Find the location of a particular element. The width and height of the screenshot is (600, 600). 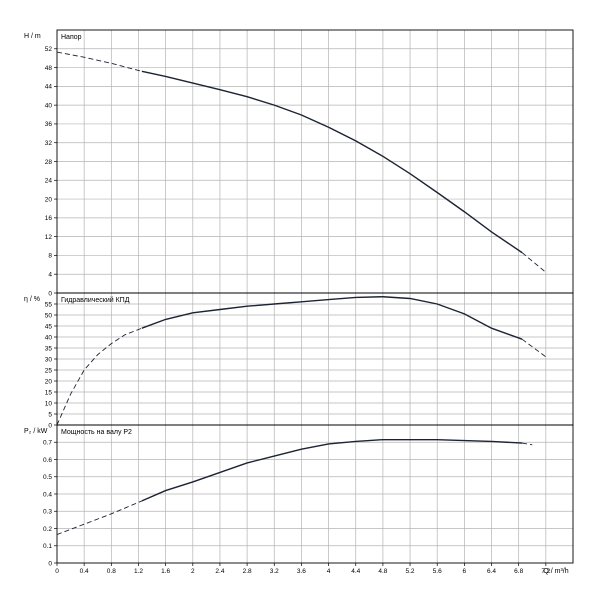

x-tick-label: 0.4 is located at coordinates (84, 571).